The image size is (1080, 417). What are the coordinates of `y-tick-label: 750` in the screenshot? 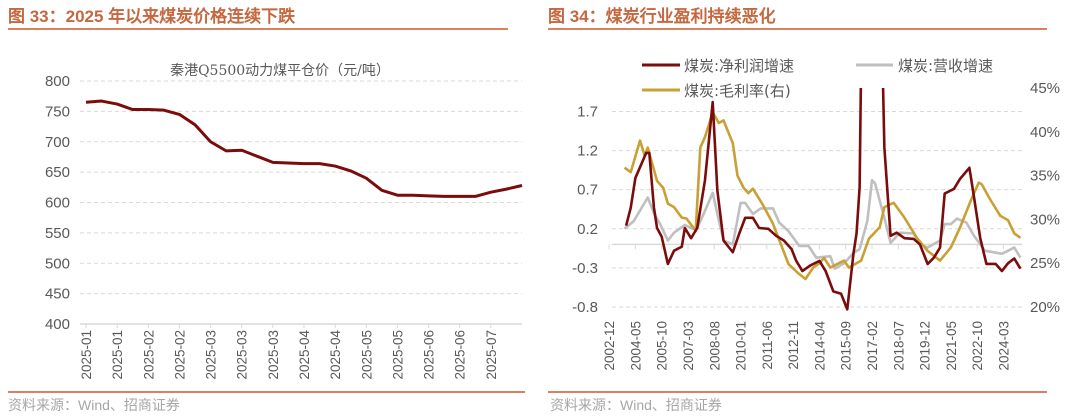 It's located at (57, 111).